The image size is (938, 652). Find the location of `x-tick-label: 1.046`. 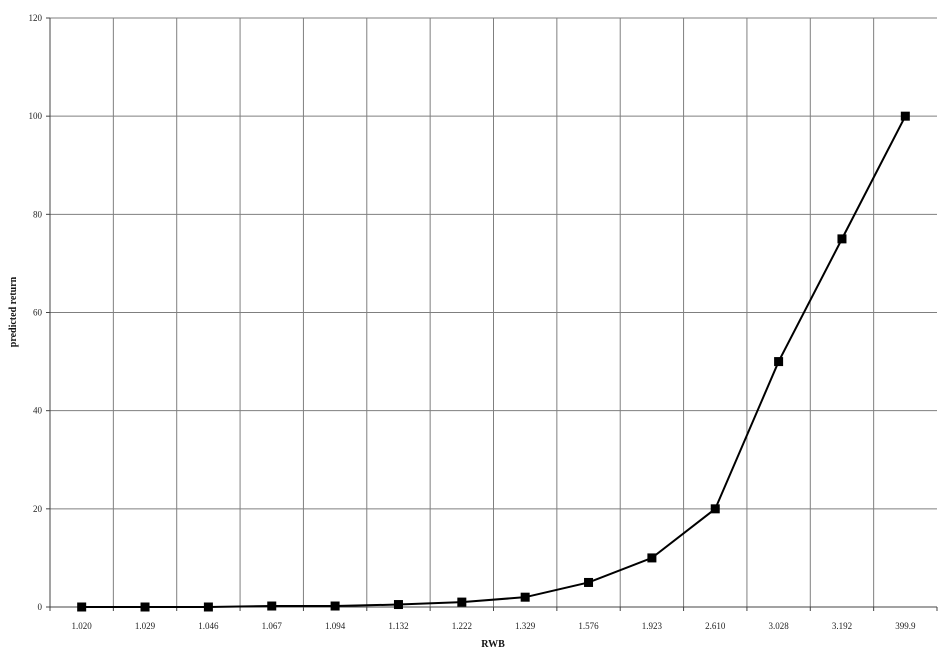

x-tick-label: 1.046 is located at coordinates (208, 626).